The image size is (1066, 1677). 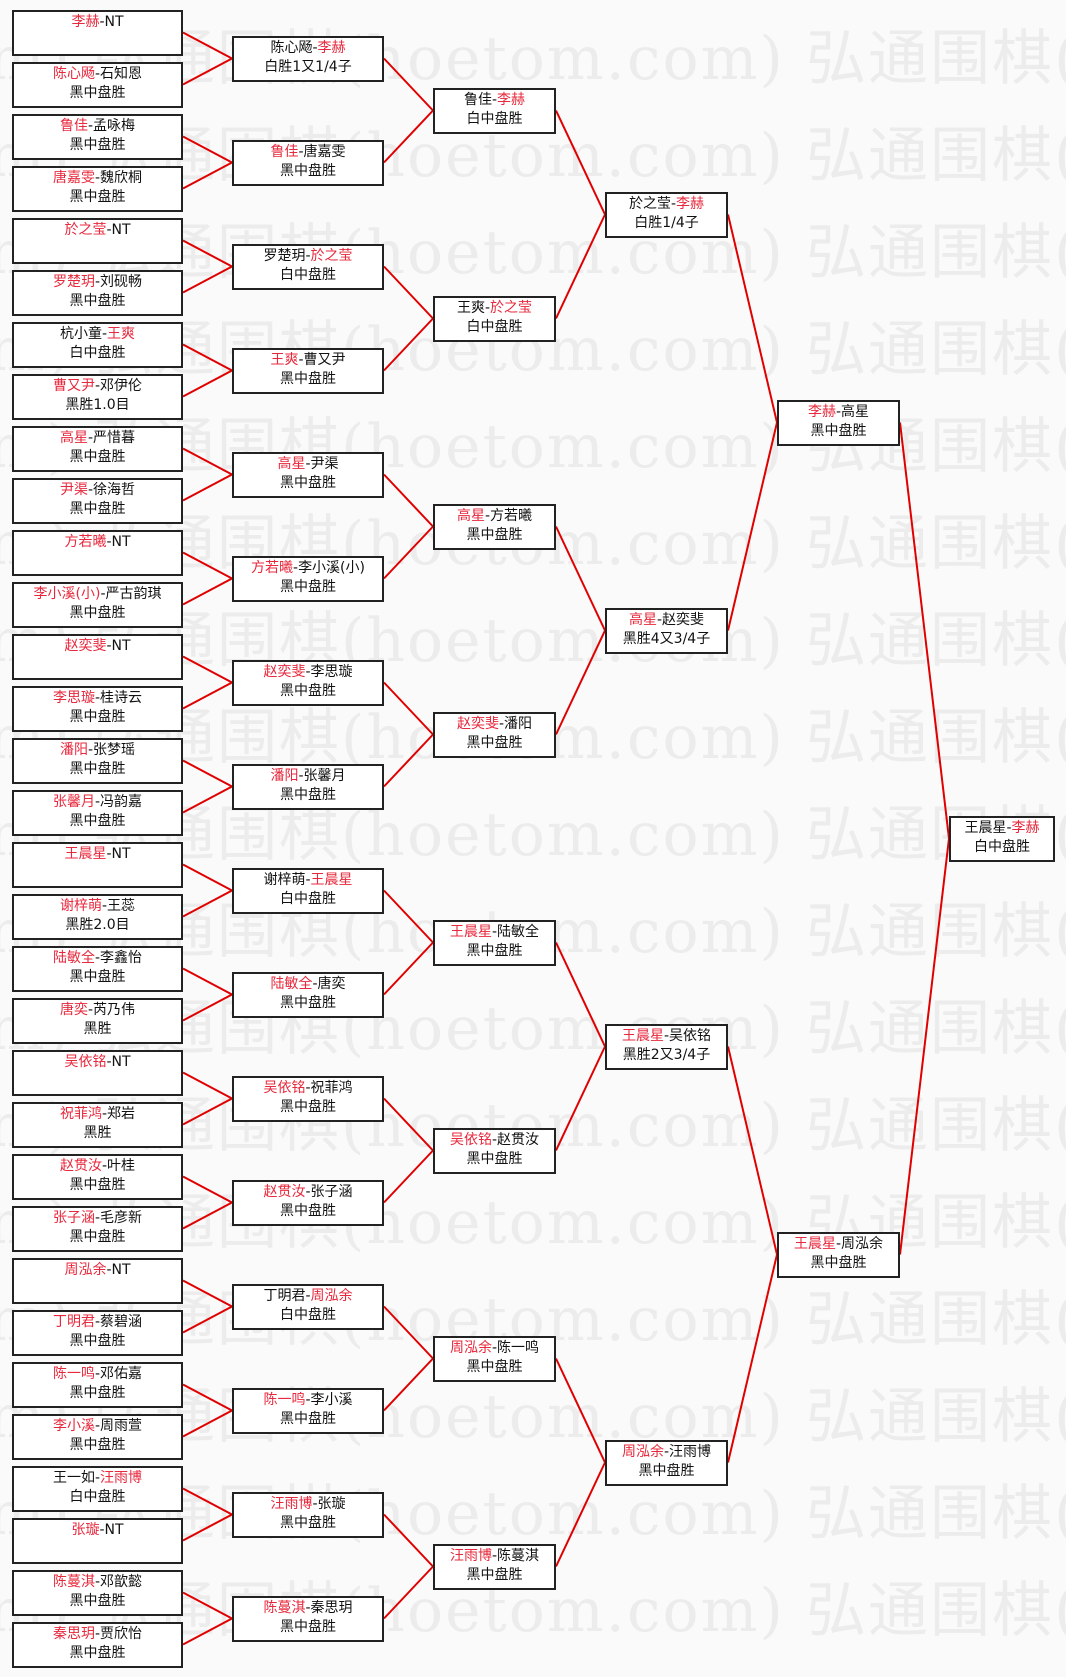 I want to click on match-players: 潘阳-张梦瑶, so click(x=97, y=750).